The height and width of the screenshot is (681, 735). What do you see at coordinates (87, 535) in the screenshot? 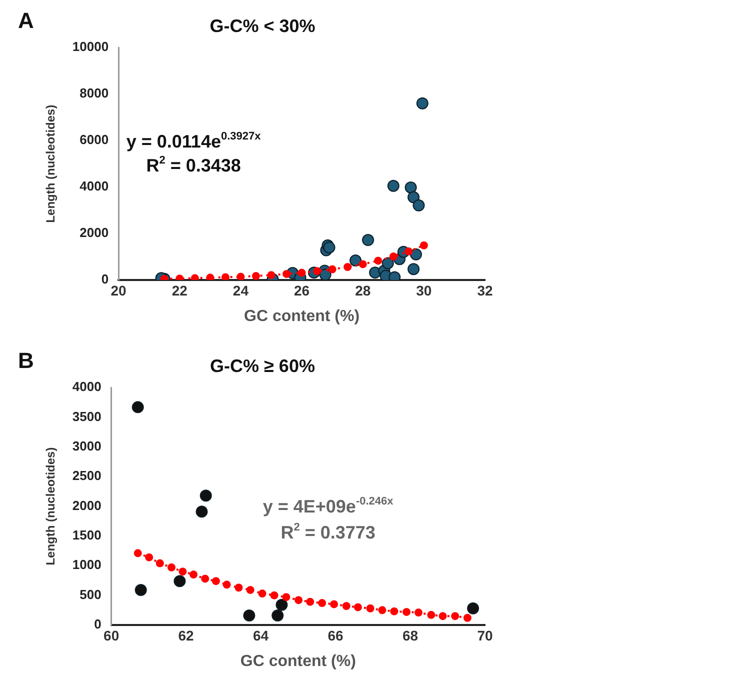
I see `y-tick-label: 1500` at bounding box center [87, 535].